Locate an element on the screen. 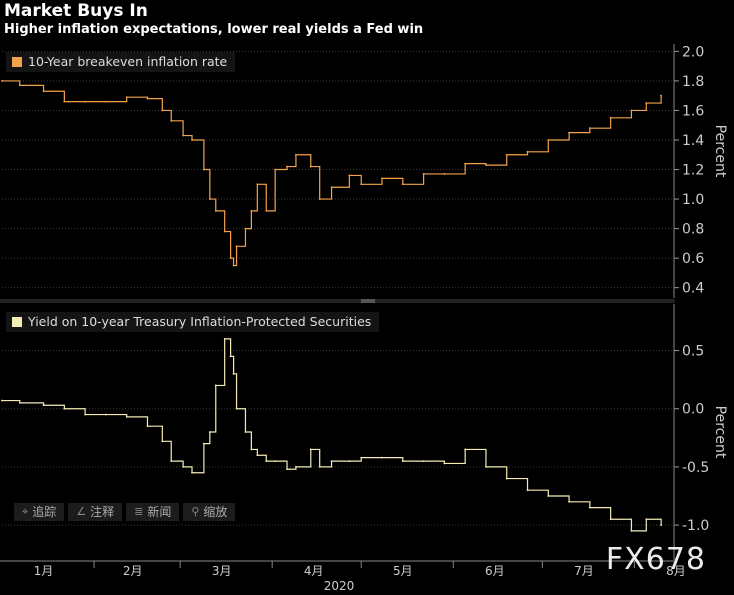 Image resolution: width=734 pixels, height=595 pixels. ytick-label-breakeven: 0.4 is located at coordinates (693, 289).